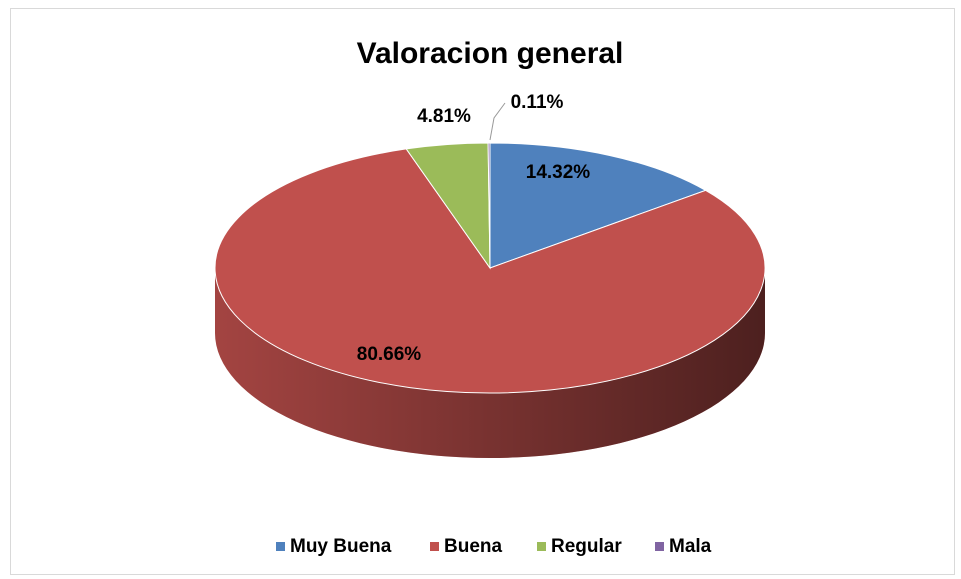 The height and width of the screenshot is (579, 961). What do you see at coordinates (389, 354) in the screenshot?
I see `data-label: 80.66%` at bounding box center [389, 354].